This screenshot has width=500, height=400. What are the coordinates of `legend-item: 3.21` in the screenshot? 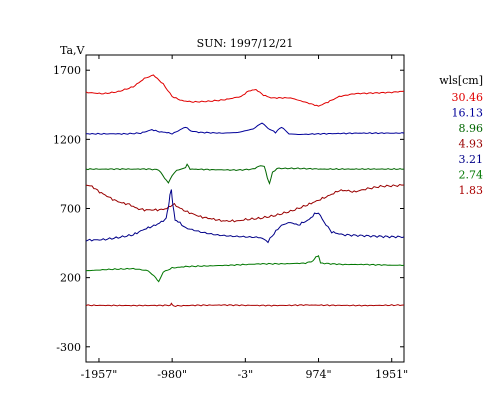 It's located at (471, 159).